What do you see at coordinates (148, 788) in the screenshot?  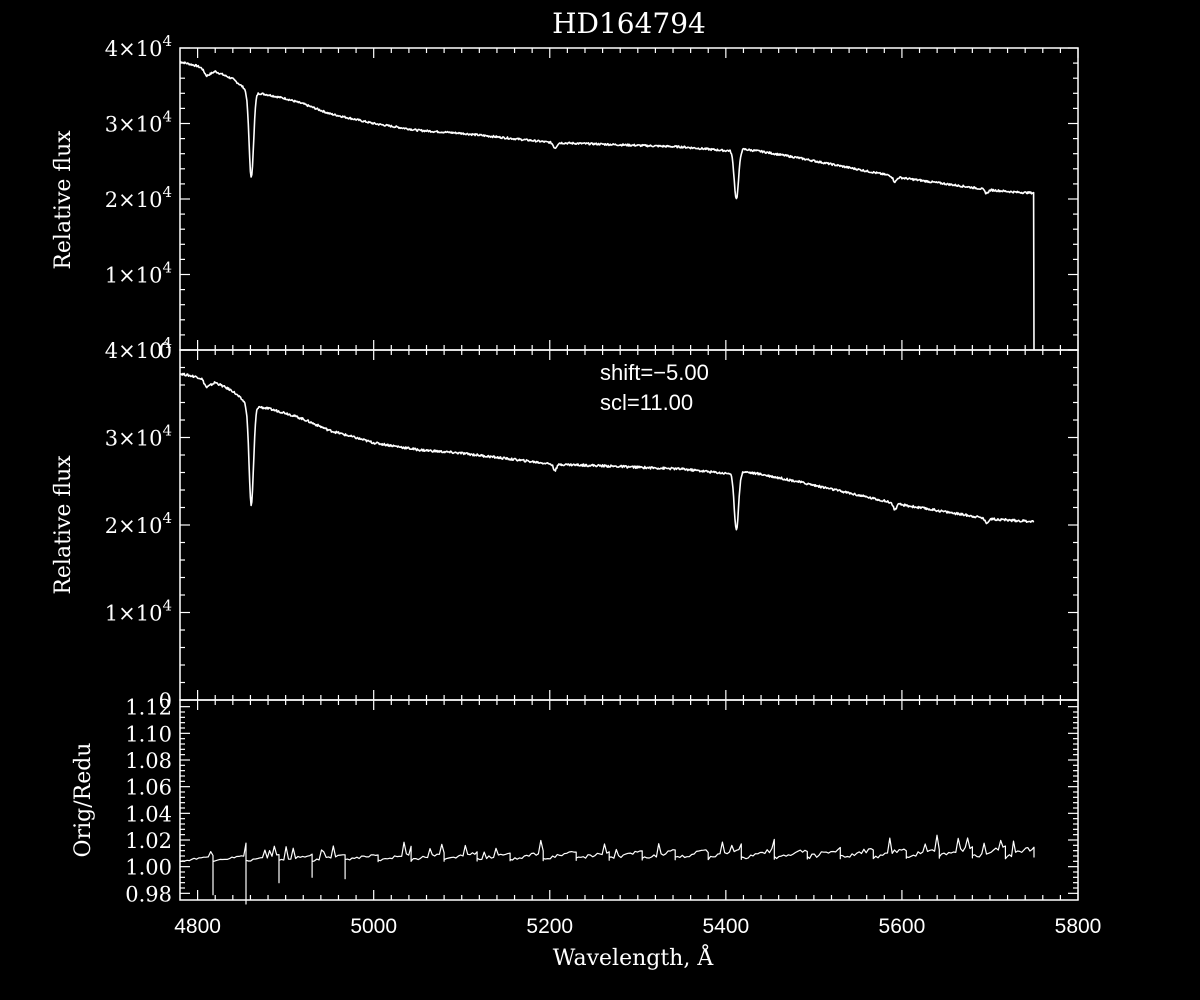 I see `bottom-y-tick-label: 1.06` at bounding box center [148, 788].